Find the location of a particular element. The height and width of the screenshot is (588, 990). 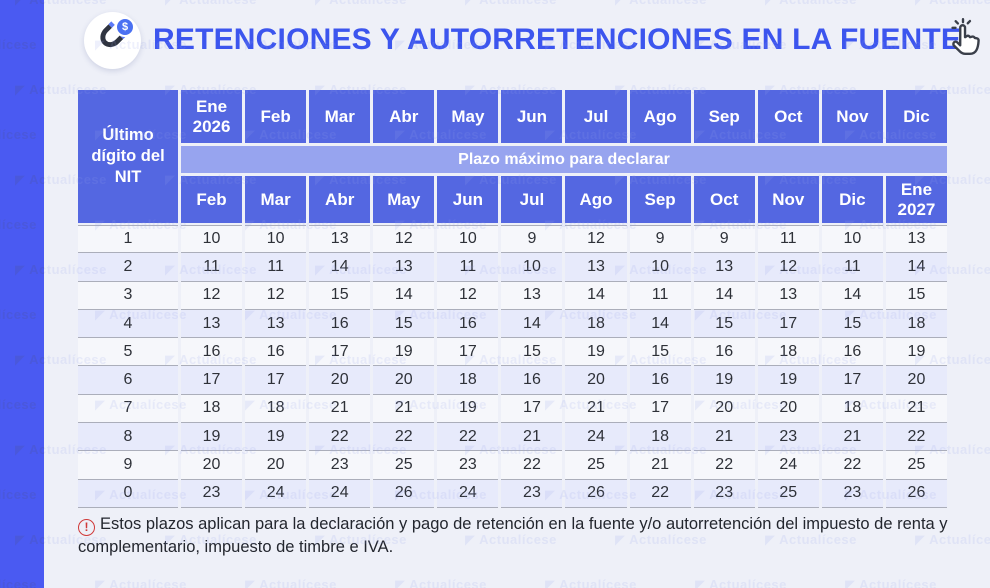

deadline-cell-digit5-col4: 19 is located at coordinates (404, 352).